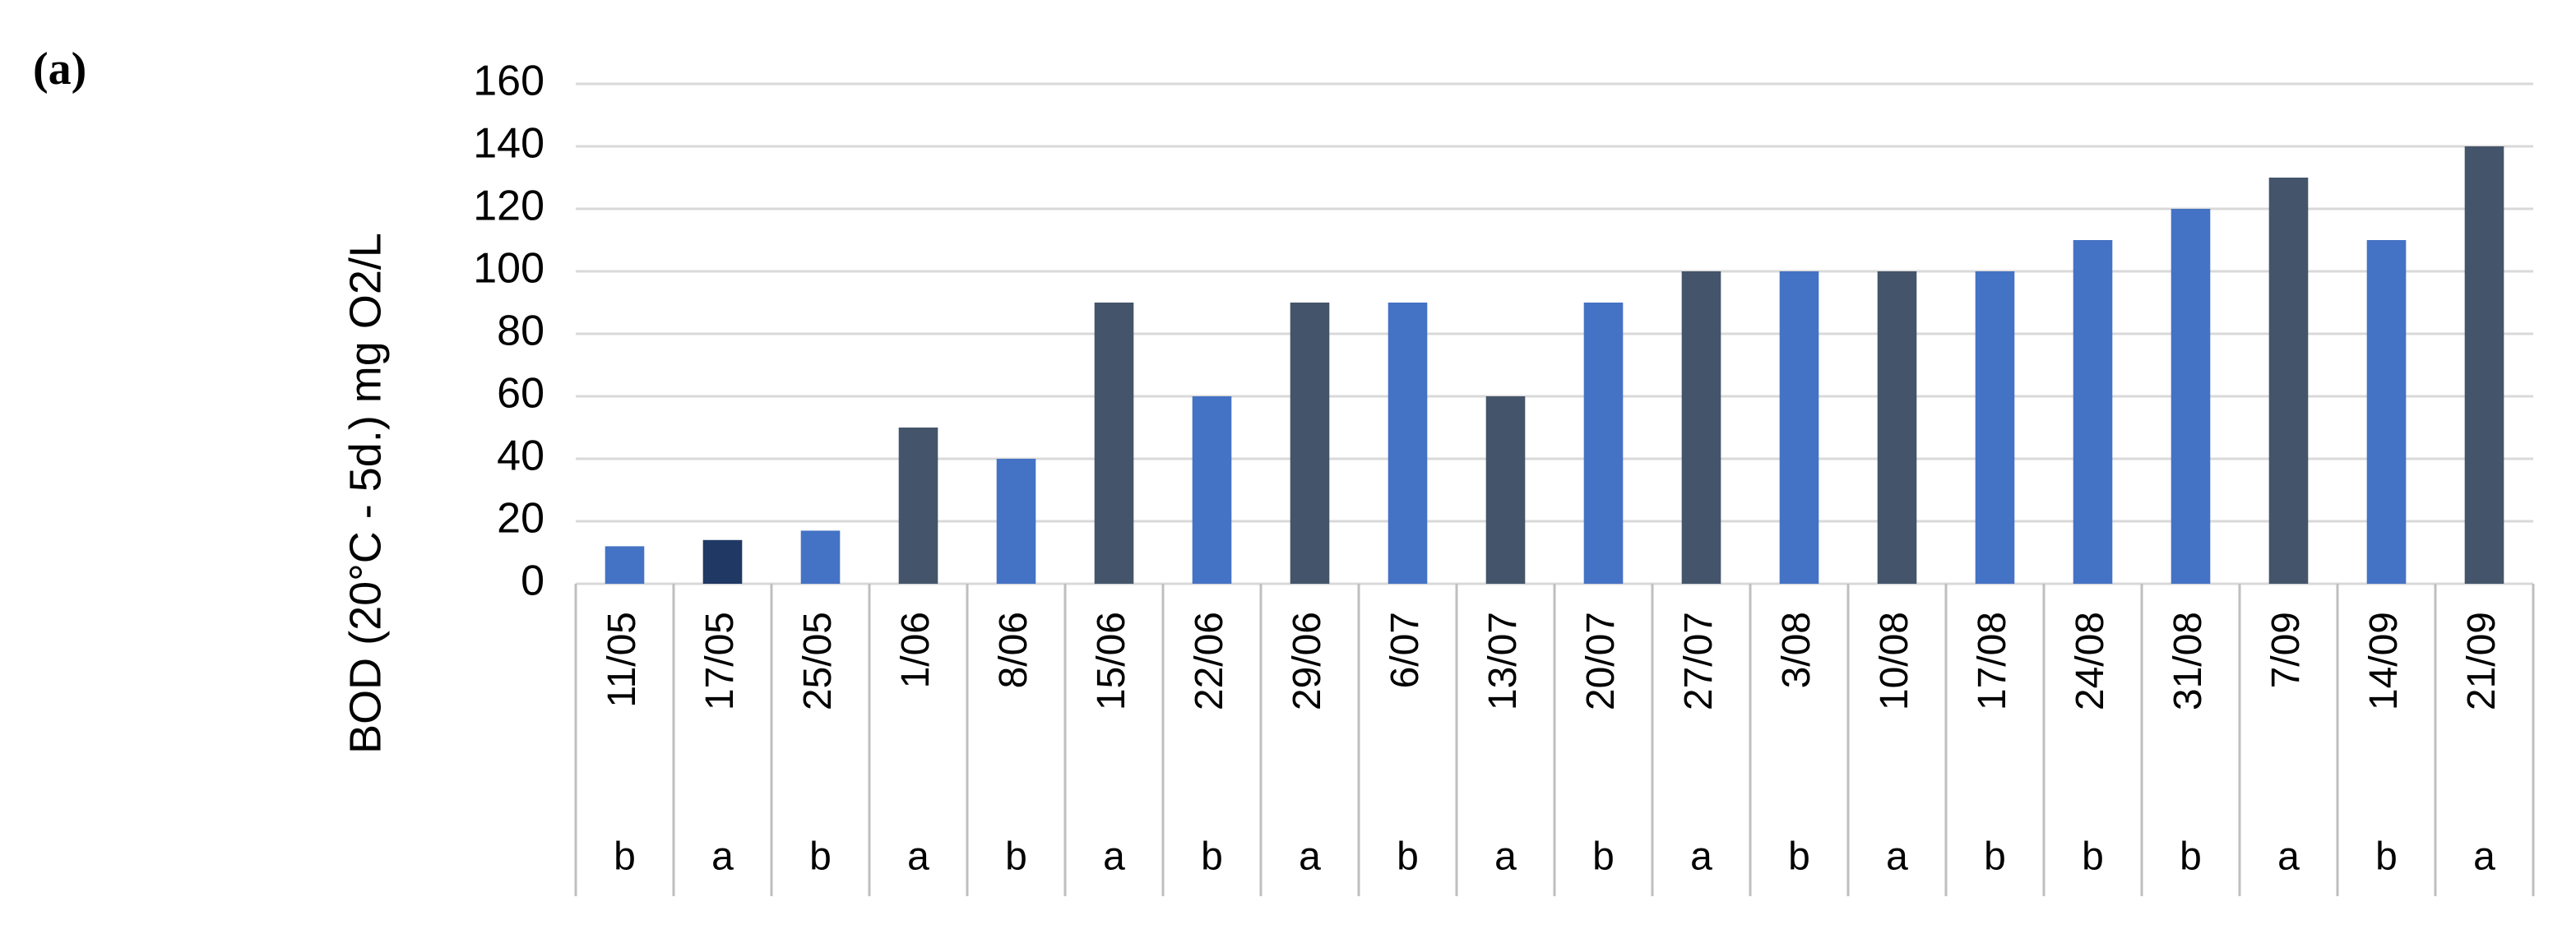  Describe the element at coordinates (2482, 661) in the screenshot. I see `x-tick-label: 21/09` at that location.